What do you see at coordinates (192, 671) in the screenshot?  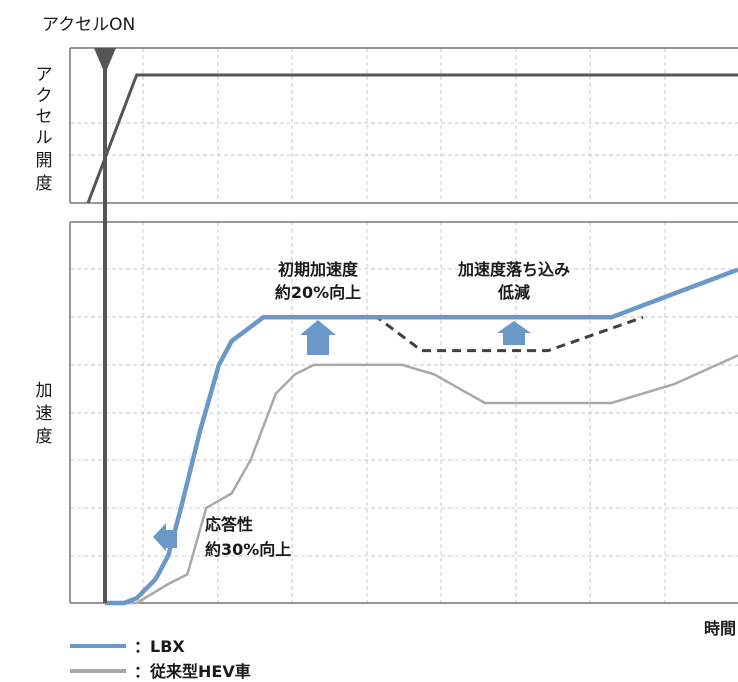 I see `legend-label-hev: ：従来型HEV車` at bounding box center [192, 671].